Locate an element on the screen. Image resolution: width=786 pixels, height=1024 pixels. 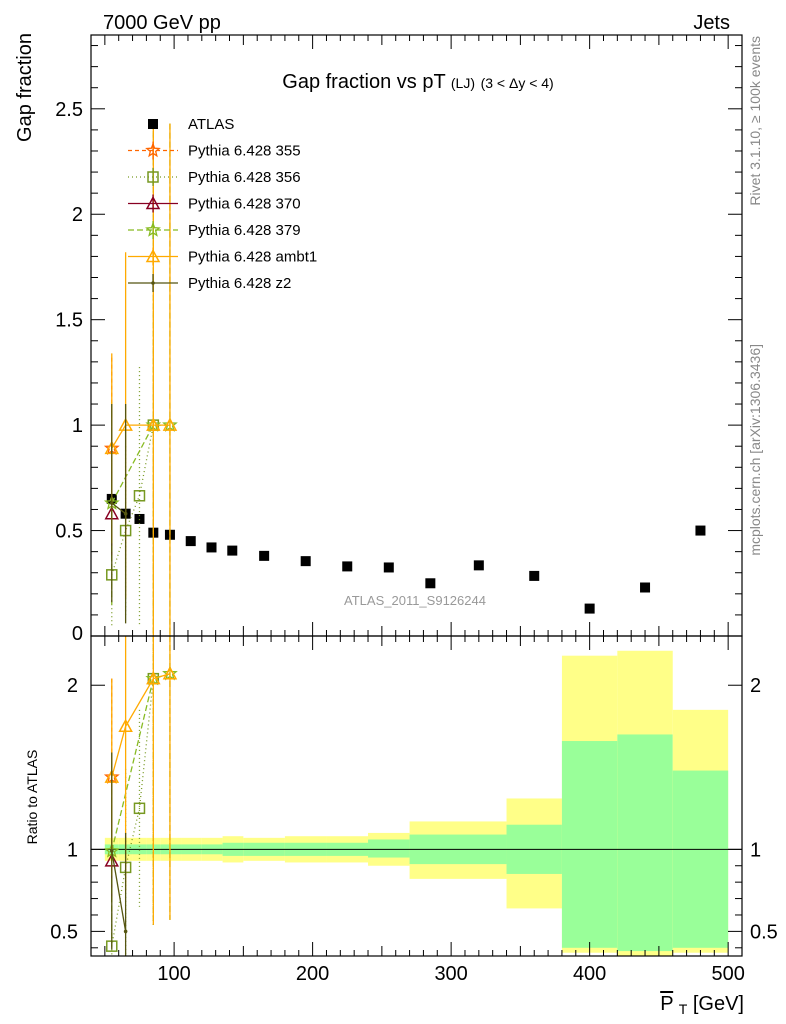
x-axis-label-sub: T is located at coordinates (683, 1009).